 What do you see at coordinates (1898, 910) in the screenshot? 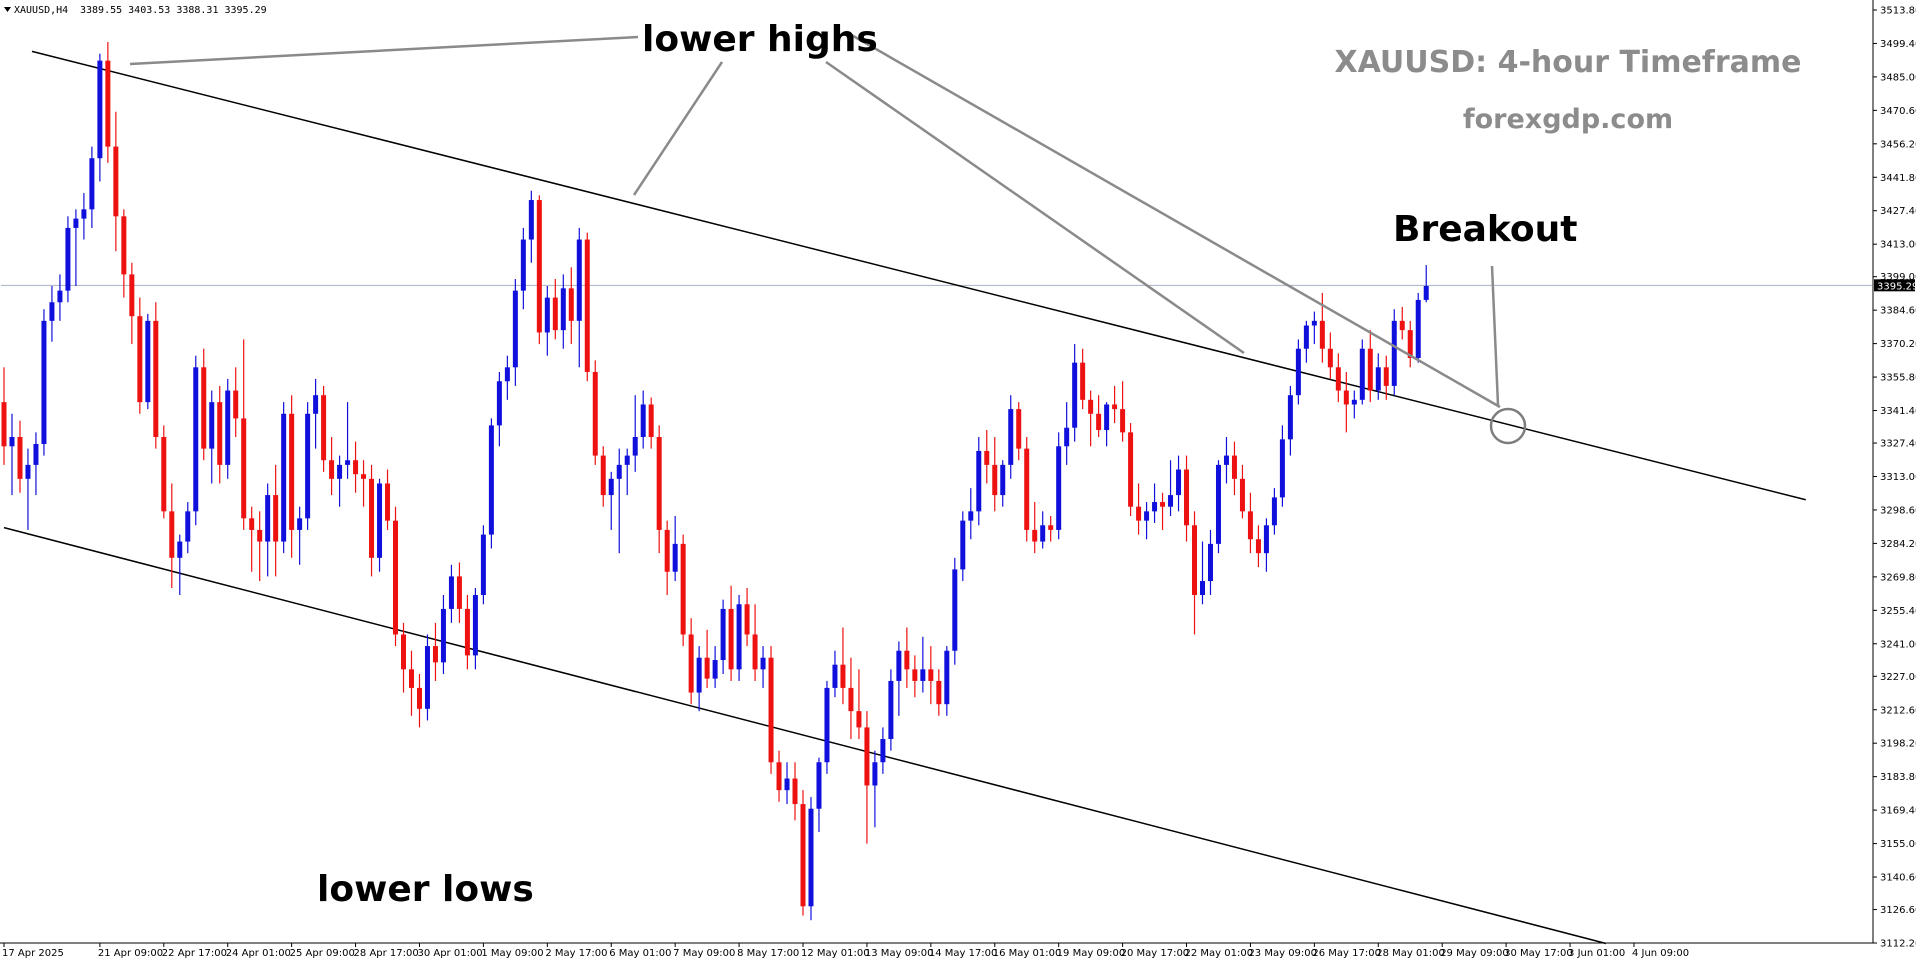
I see `y-tick-label: 3126.60` at bounding box center [1898, 910].